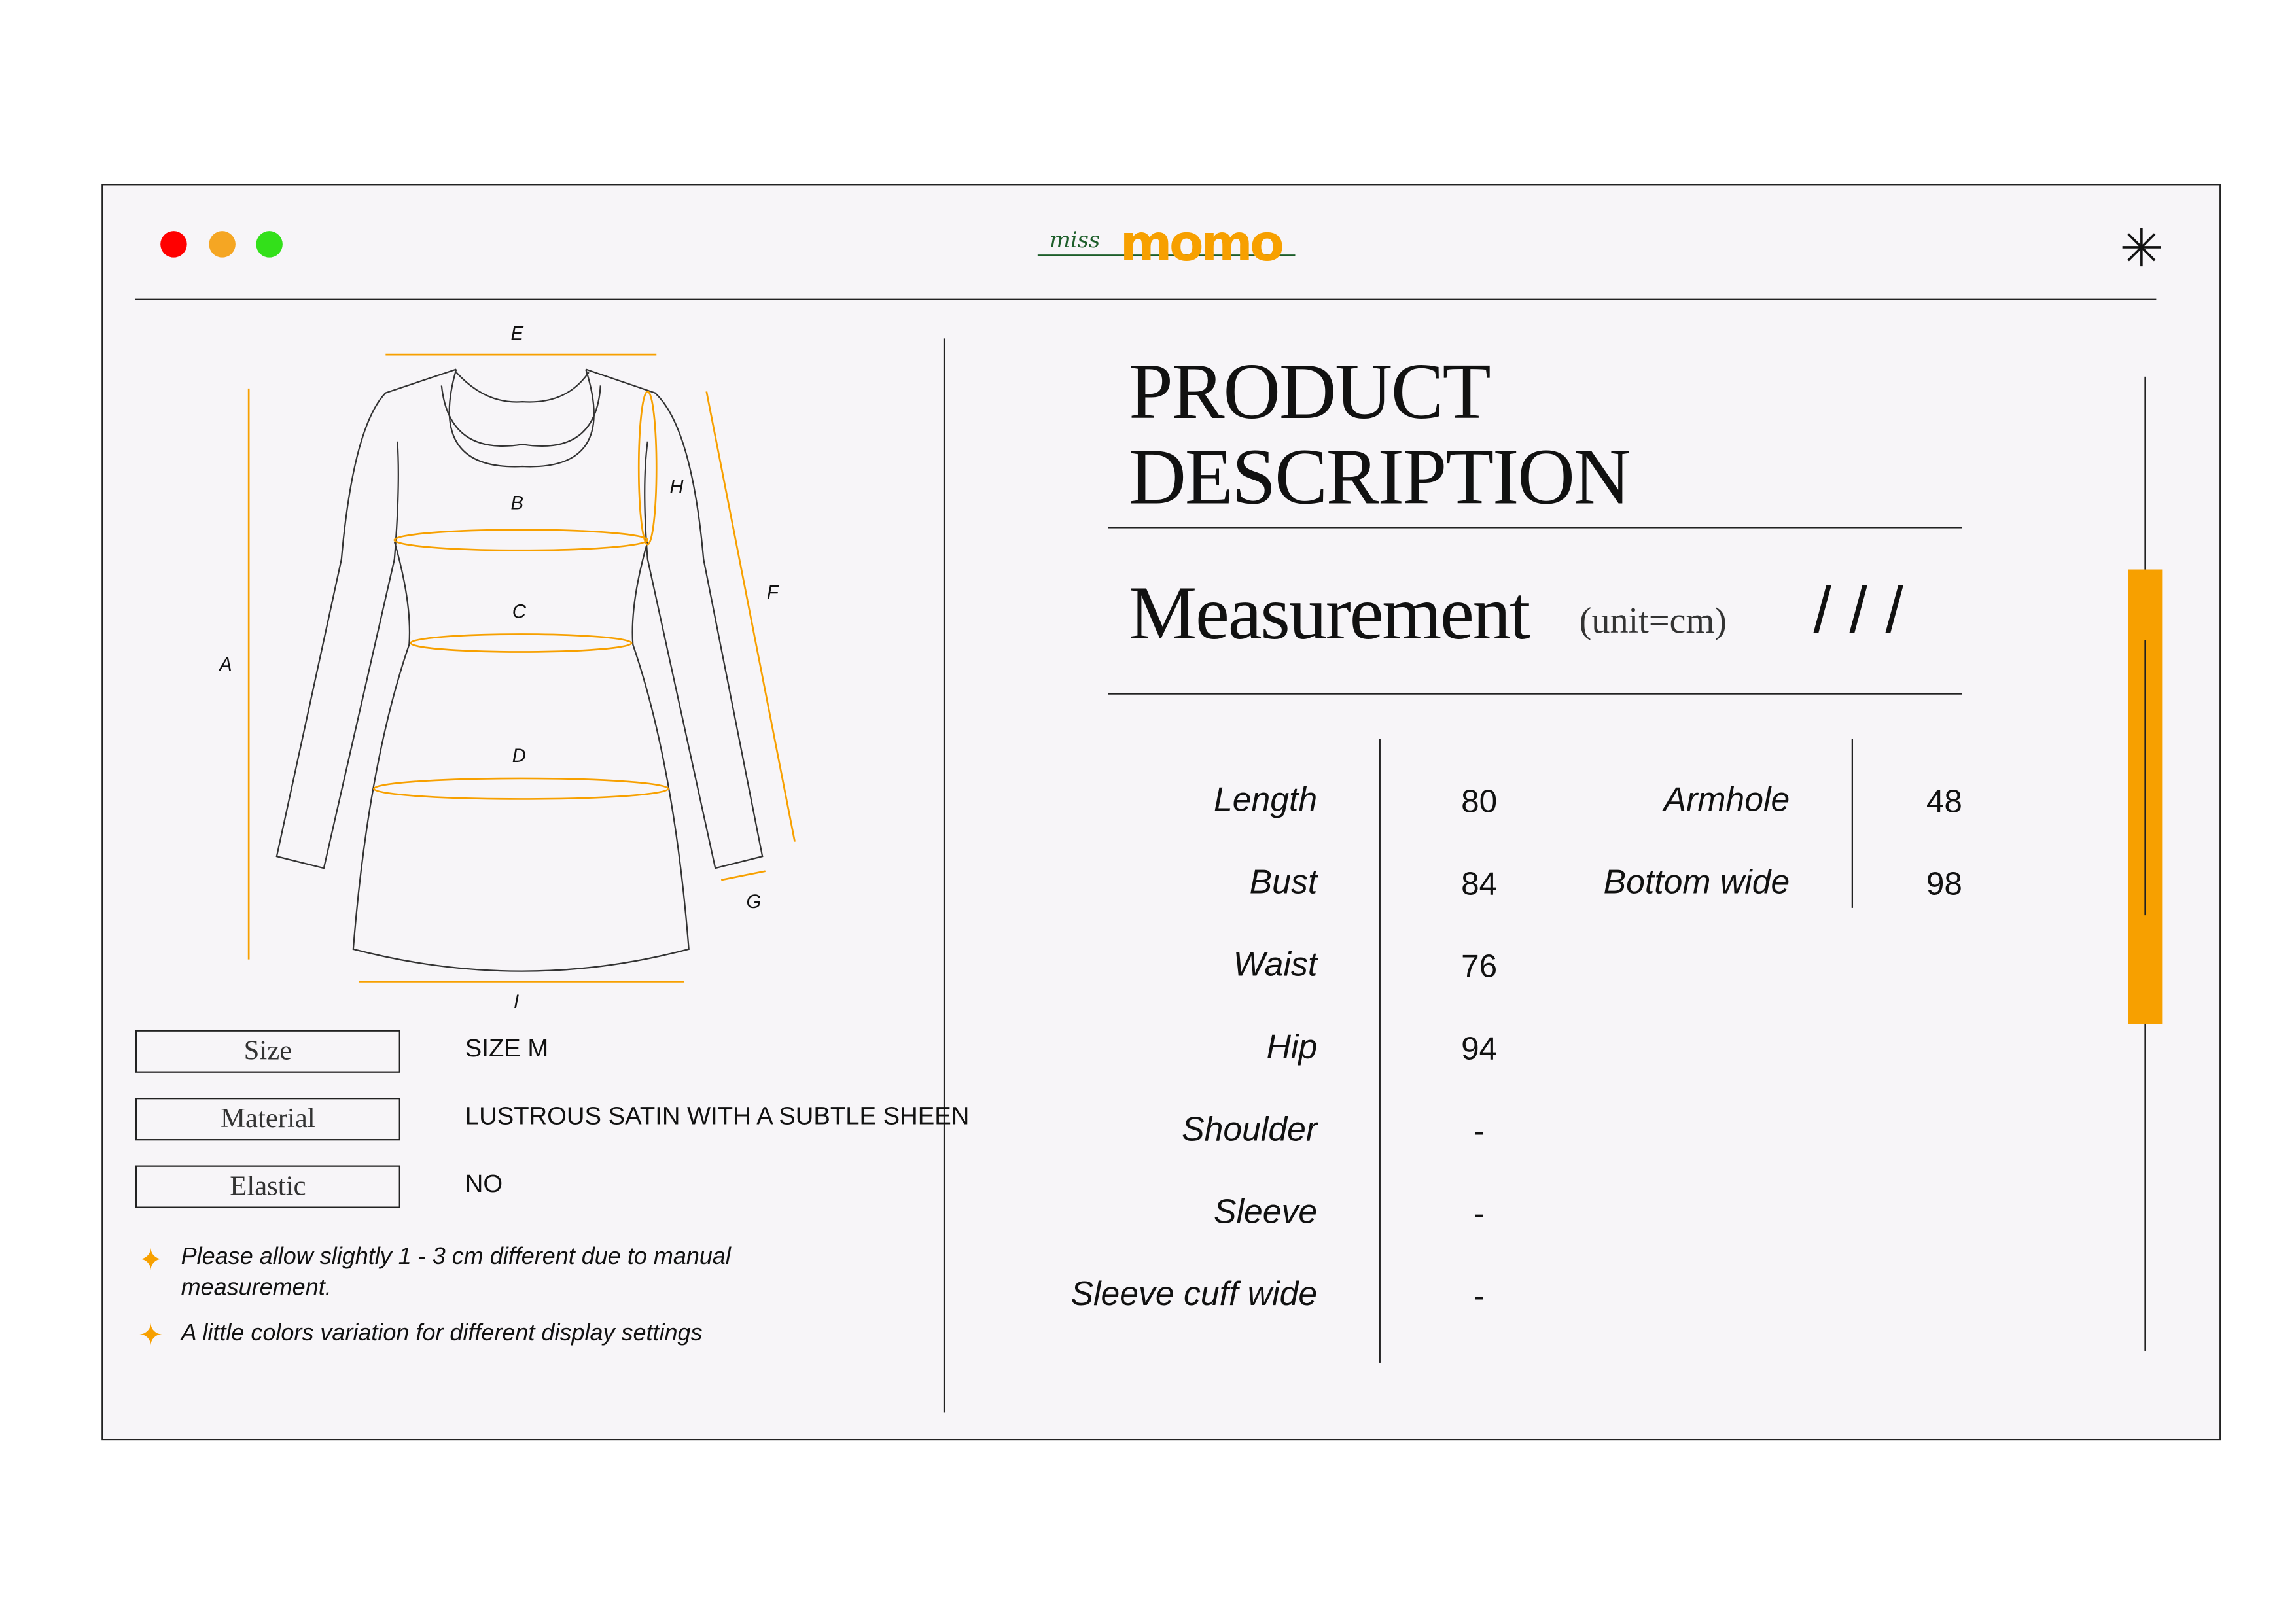 The width and height of the screenshot is (2296, 1623). What do you see at coordinates (267, 1187) in the screenshot?
I see `spec-label-elastic: Elastic` at bounding box center [267, 1187].